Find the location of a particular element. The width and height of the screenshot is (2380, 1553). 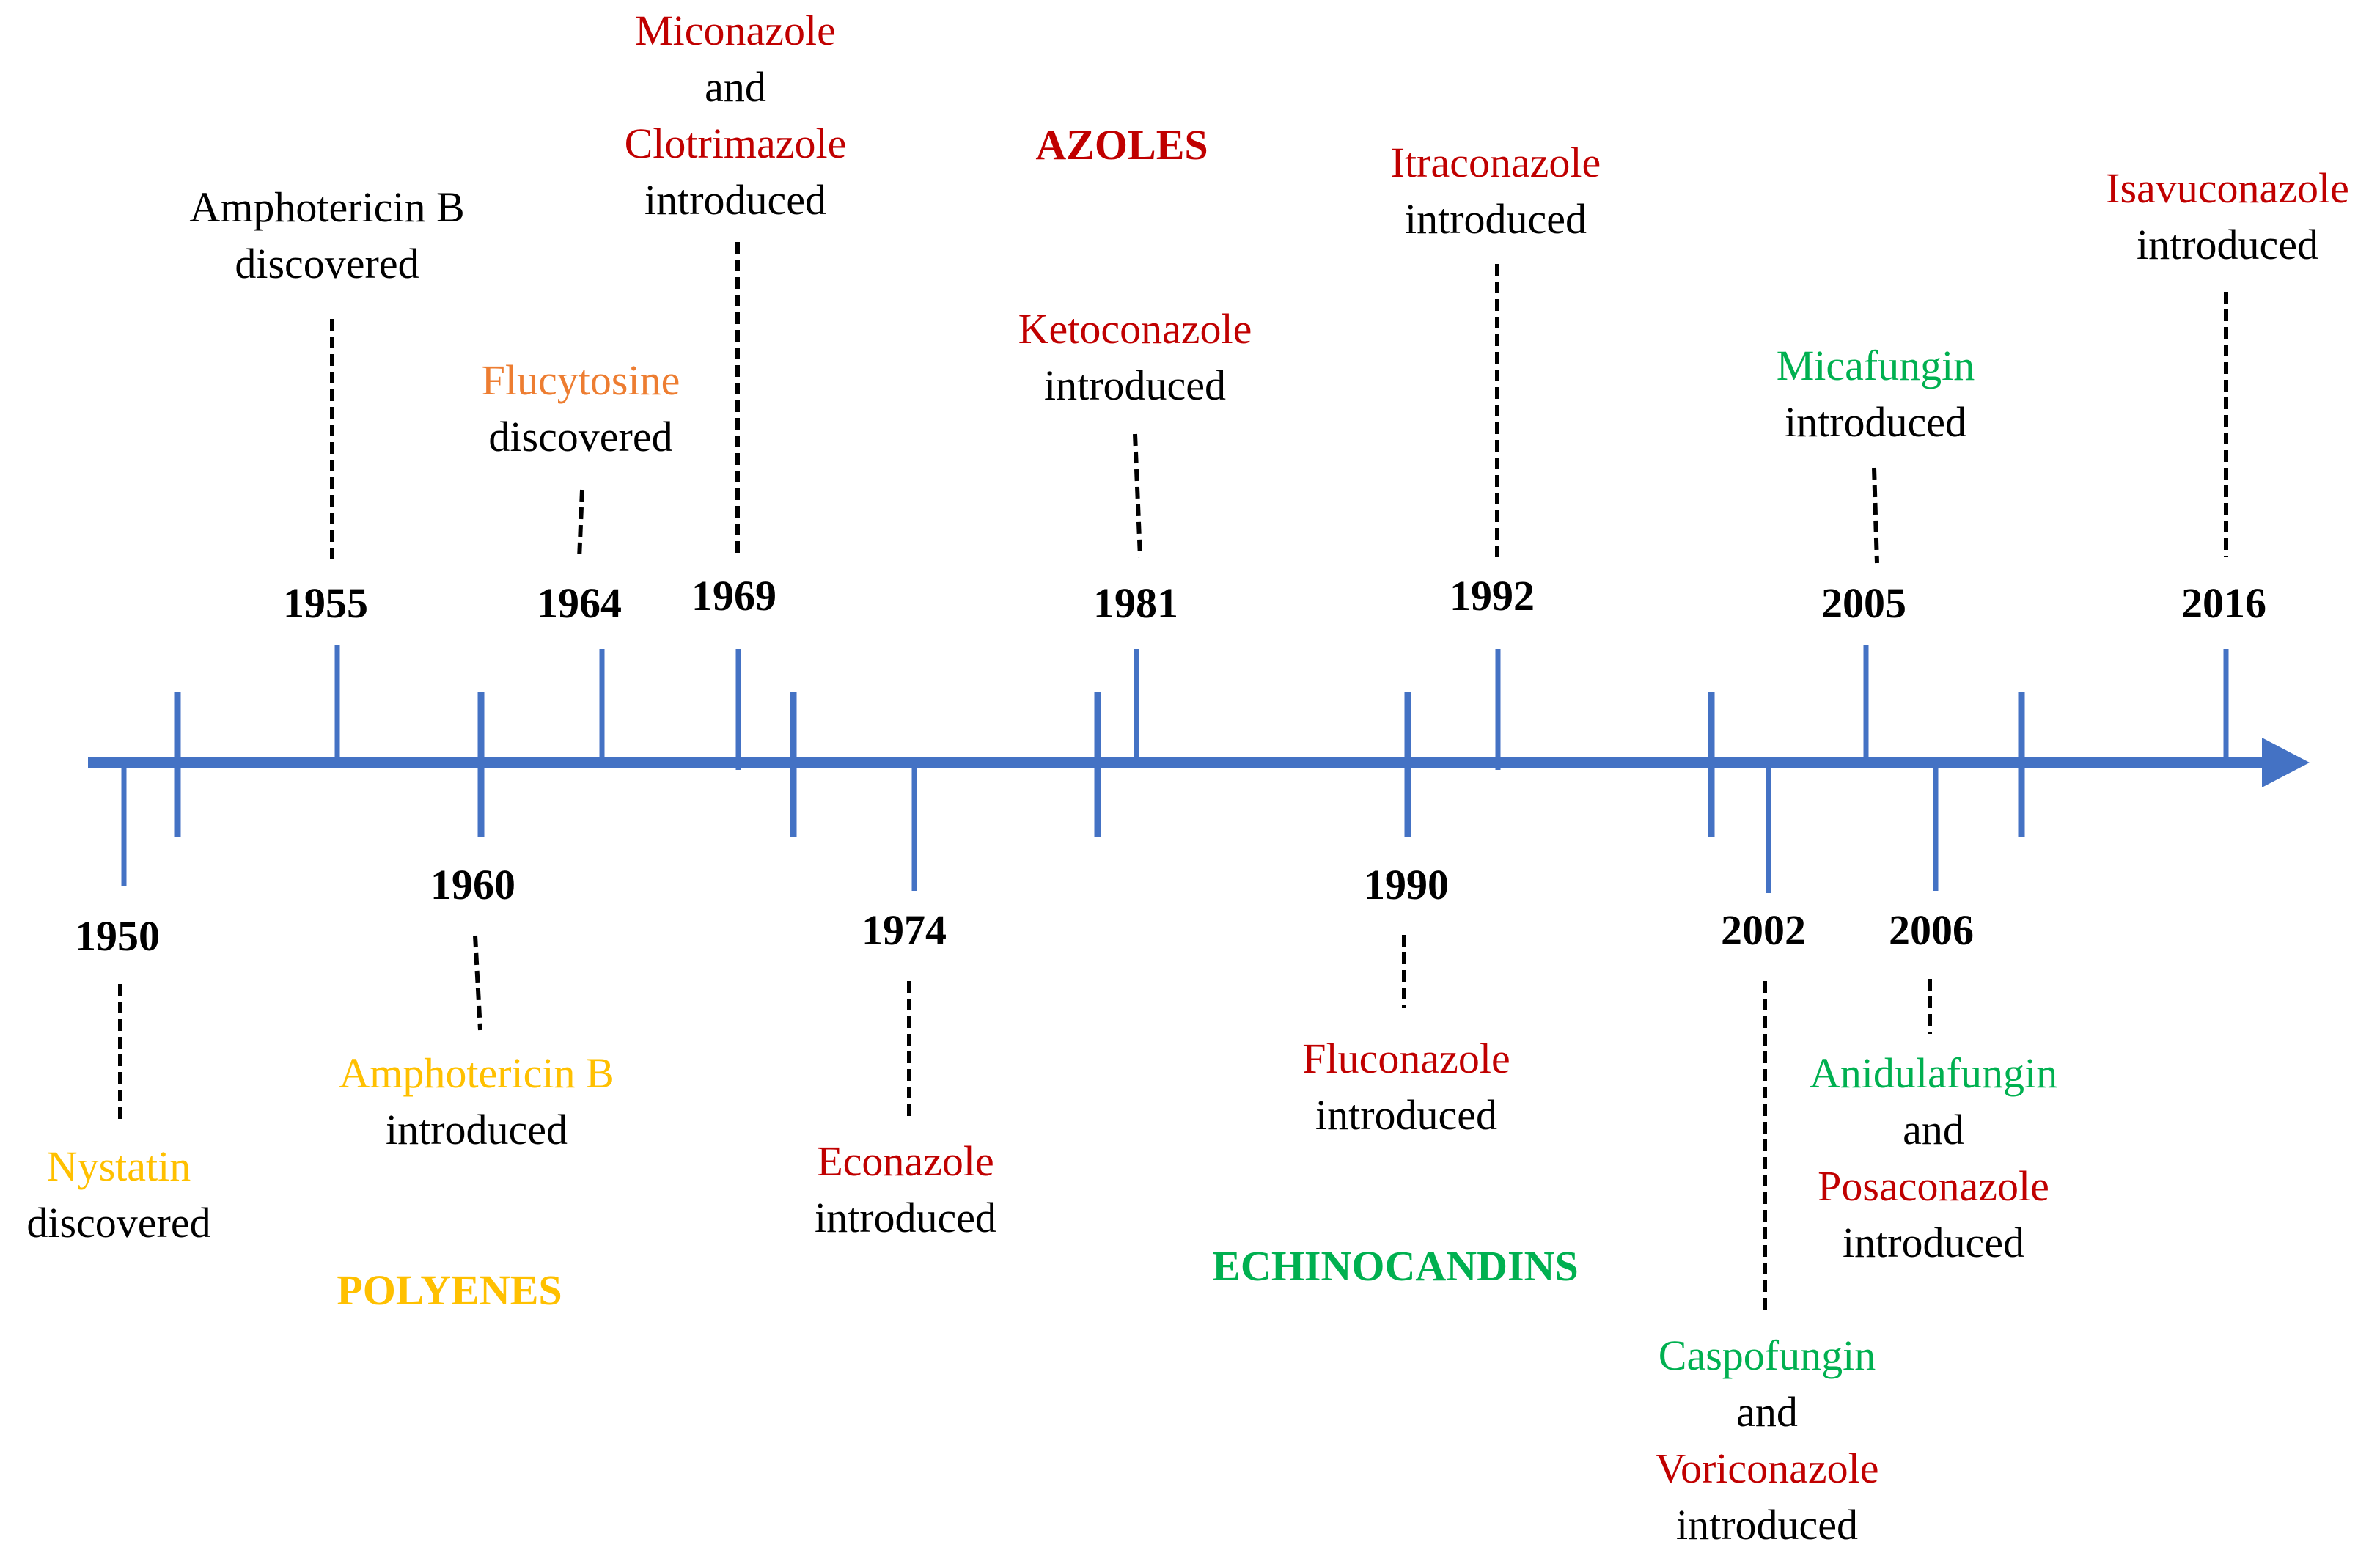

drug-name: Itraconazole is located at coordinates (1496, 162).